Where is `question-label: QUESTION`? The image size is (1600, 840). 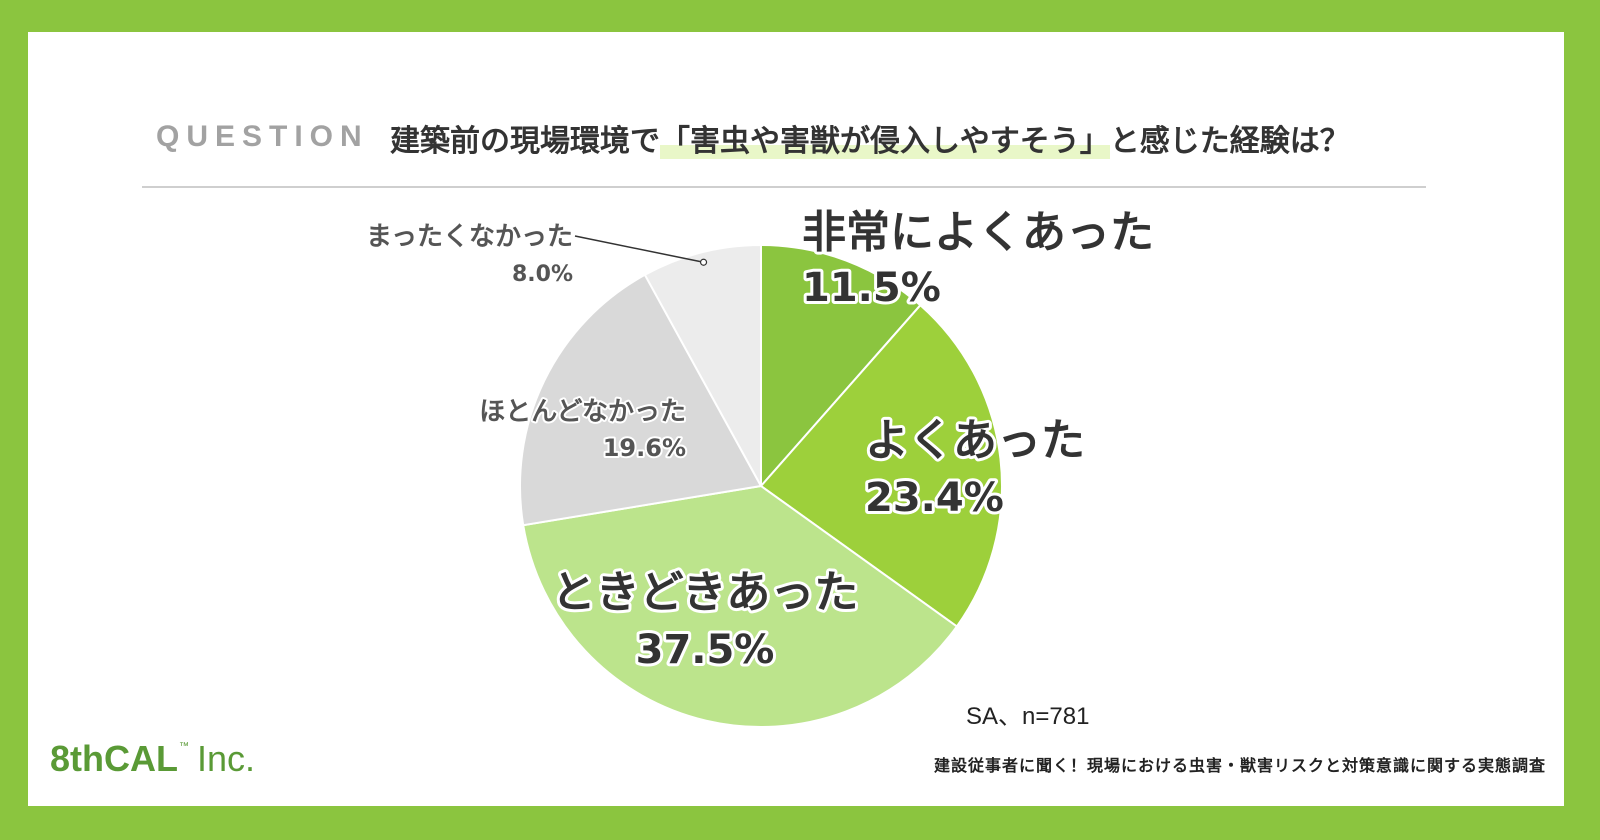
question-label: QUESTION is located at coordinates (262, 136).